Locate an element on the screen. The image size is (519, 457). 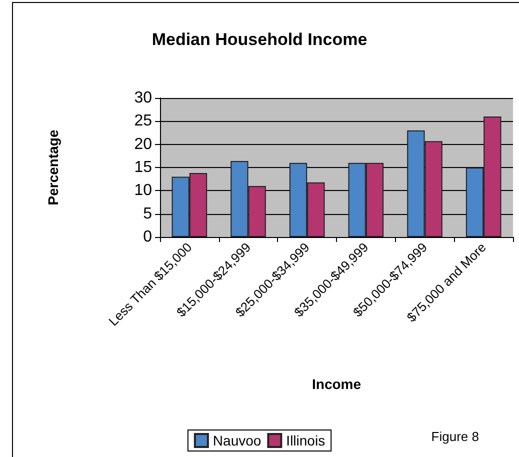
y-tick-label: 0 is located at coordinates (147, 237).